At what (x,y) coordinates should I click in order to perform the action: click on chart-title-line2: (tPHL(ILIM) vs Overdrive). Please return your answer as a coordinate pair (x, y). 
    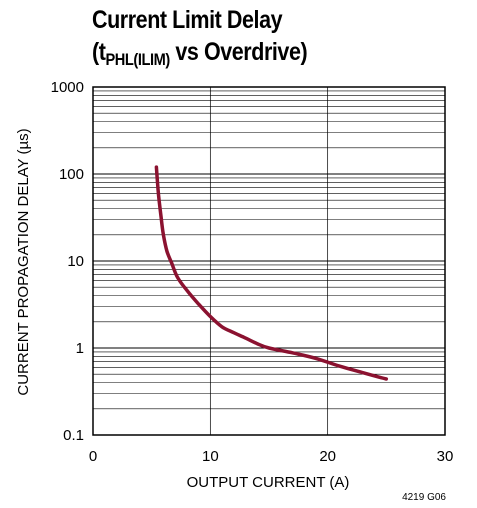
    Looking at the image, I should click on (200, 54).